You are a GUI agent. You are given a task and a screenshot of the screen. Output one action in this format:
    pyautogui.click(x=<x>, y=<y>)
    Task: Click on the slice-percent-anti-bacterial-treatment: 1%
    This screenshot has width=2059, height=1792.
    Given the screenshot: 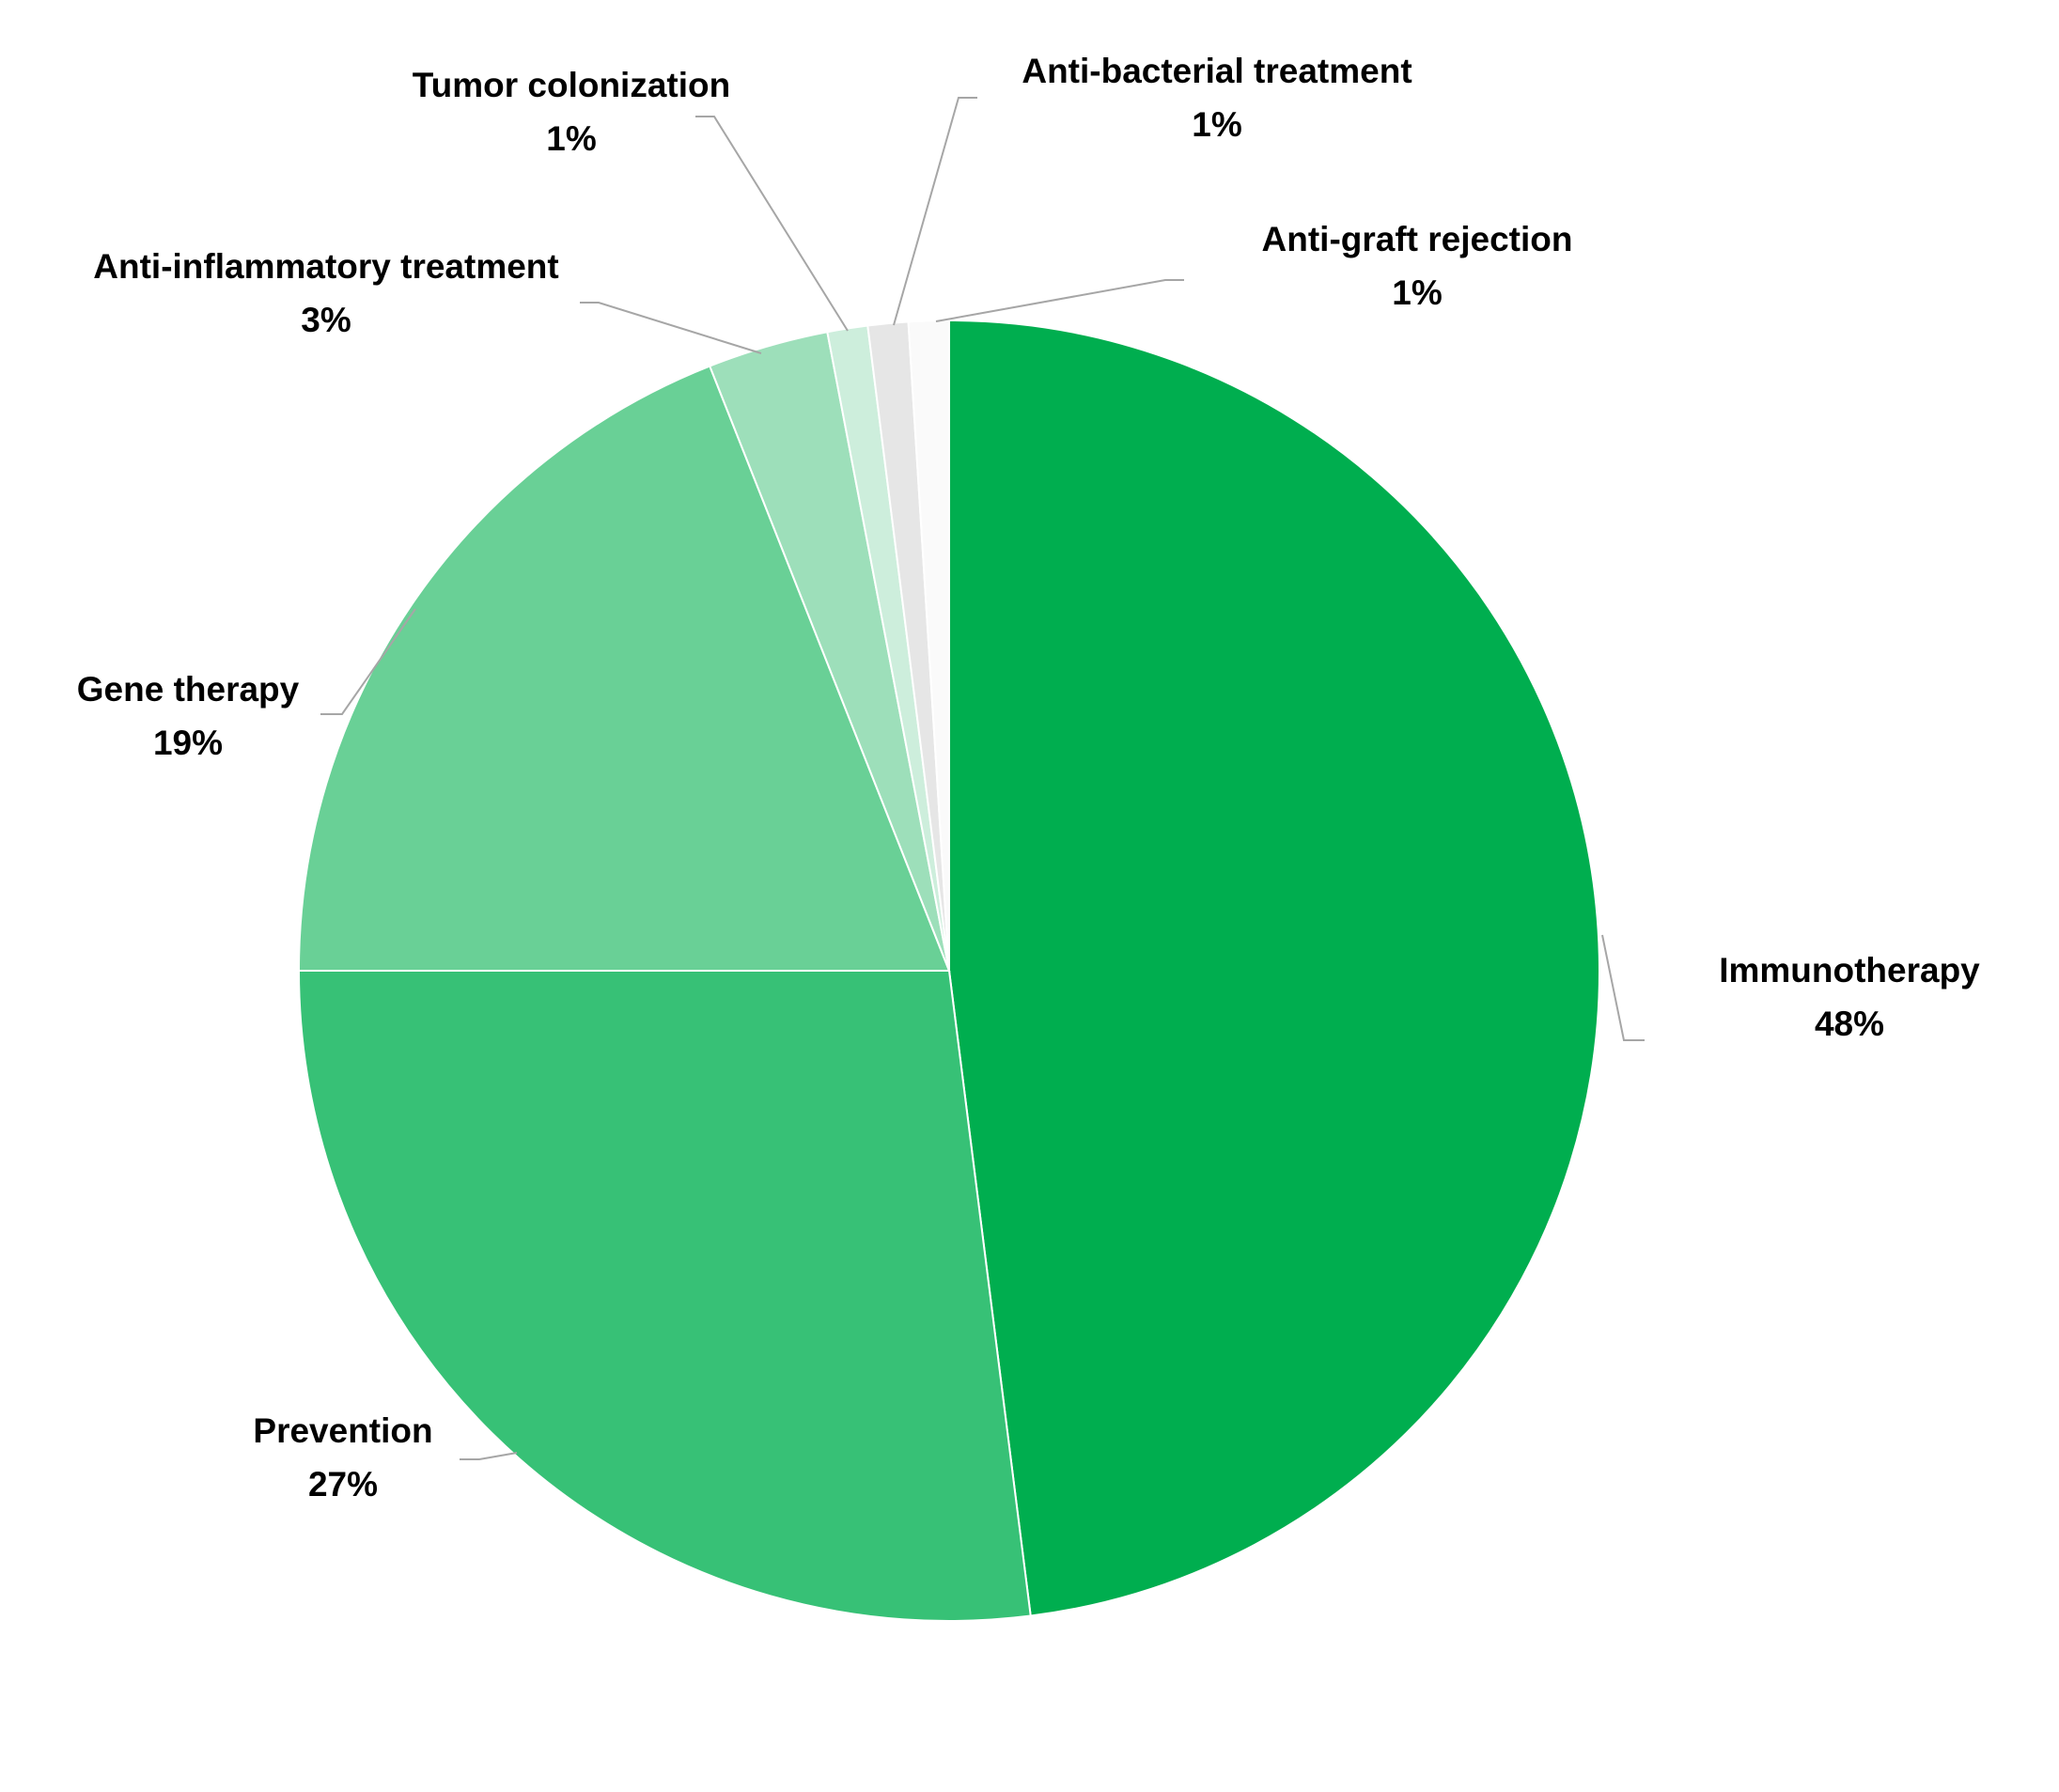 What is the action you would take?
    pyautogui.click(x=1216, y=125)
    